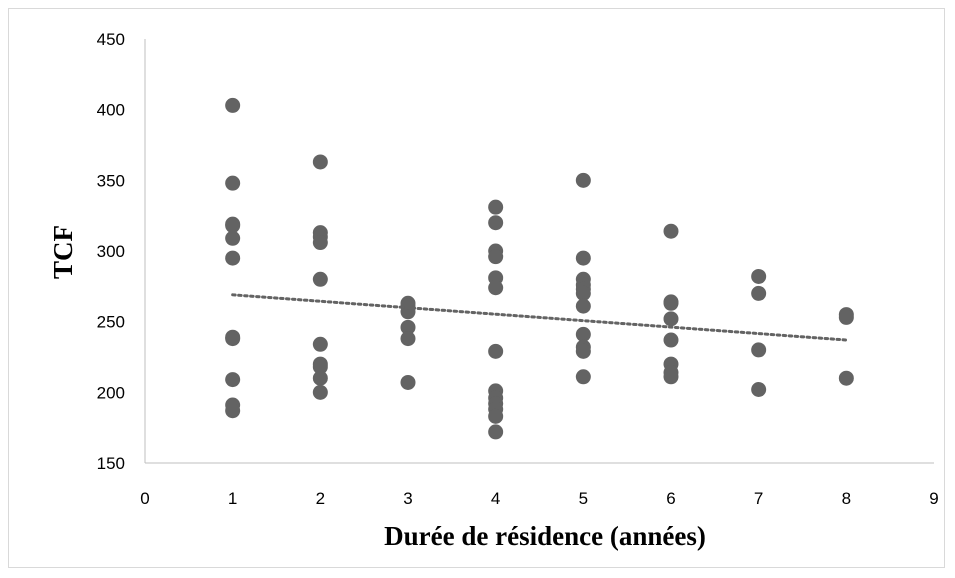  I want to click on x-tick-label: 2, so click(320, 498).